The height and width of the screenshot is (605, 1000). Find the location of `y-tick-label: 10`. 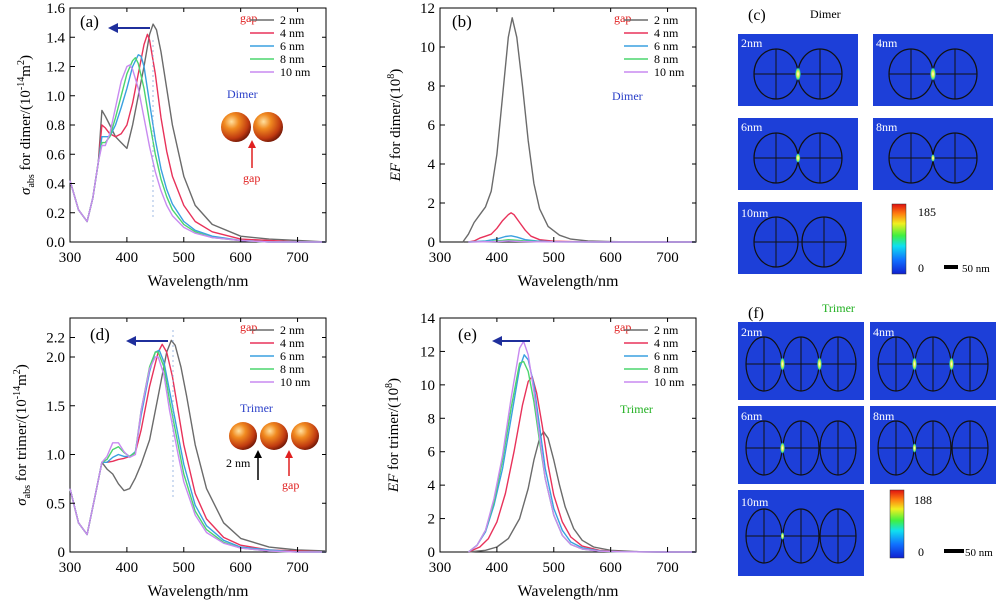

y-tick-label: 10 is located at coordinates (427, 48).